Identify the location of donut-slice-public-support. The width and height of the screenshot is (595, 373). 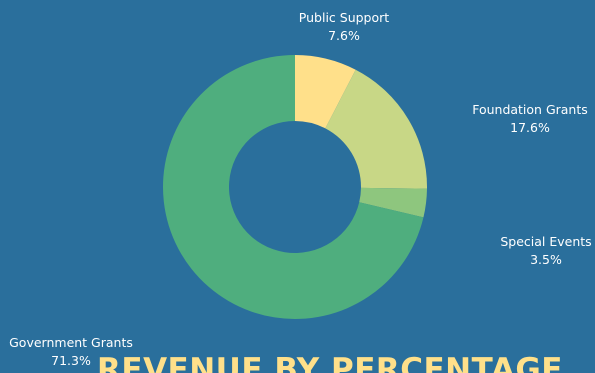
(325, 92).